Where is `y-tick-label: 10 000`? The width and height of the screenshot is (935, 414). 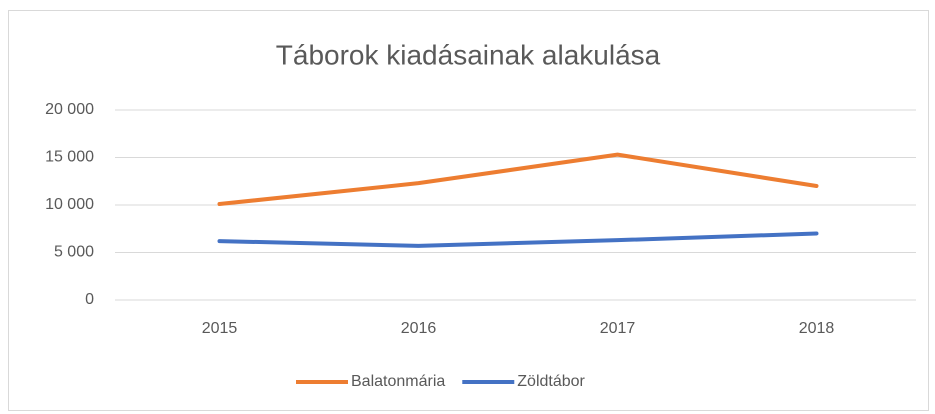
y-tick-label: 10 000 is located at coordinates (69, 204).